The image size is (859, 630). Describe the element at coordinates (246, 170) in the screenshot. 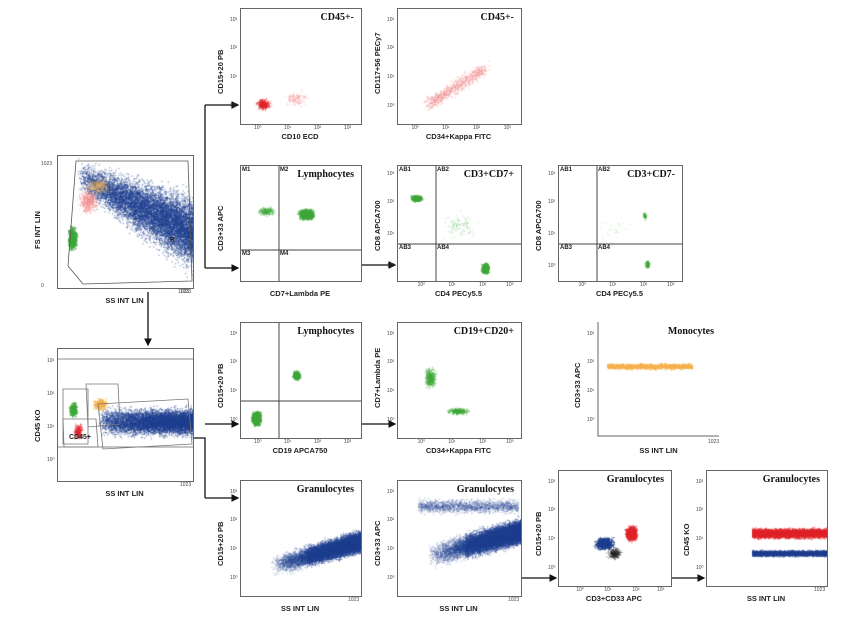

I see `lymph1-quadrant-label: M1` at that location.